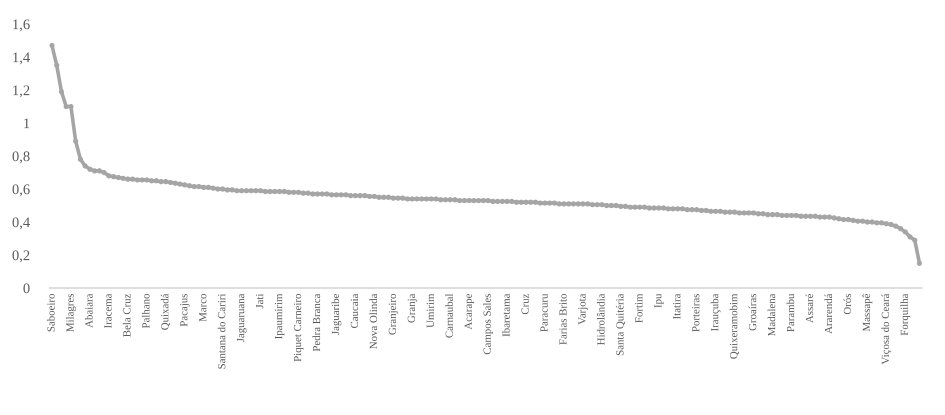 This screenshot has width=945, height=415. Describe the element at coordinates (734, 326) in the screenshot. I see `x-tick-label: Quixeramobim` at that location.